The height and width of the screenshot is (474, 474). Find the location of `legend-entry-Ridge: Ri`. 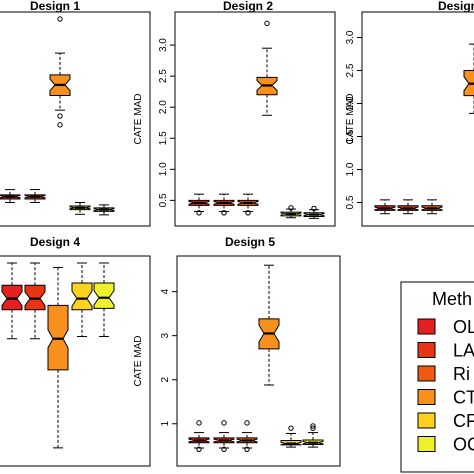

legend-entry-Ridge: Ri is located at coordinates (443, 374).